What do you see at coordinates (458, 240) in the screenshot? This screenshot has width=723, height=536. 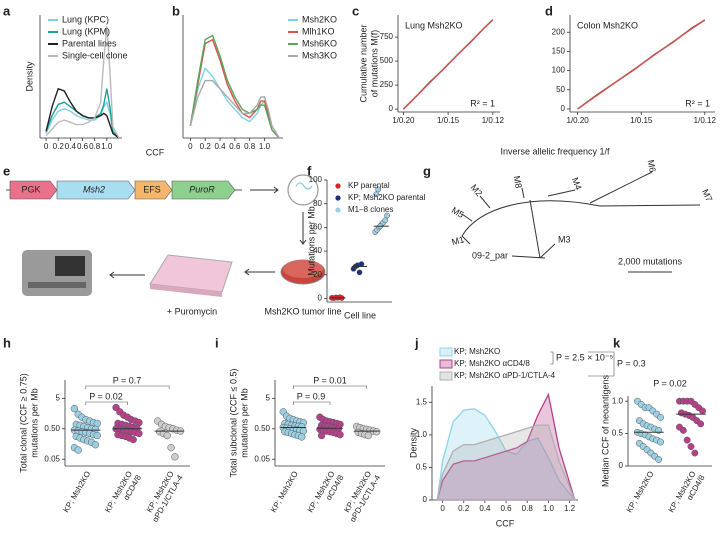 I see `leaf-label: M1` at bounding box center [458, 240].